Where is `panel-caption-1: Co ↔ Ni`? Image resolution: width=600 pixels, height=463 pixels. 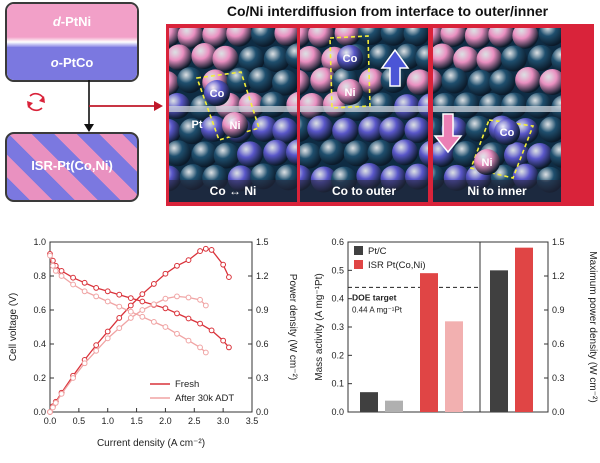
panel-caption-1: Co ↔ Ni is located at coordinates (233, 191).